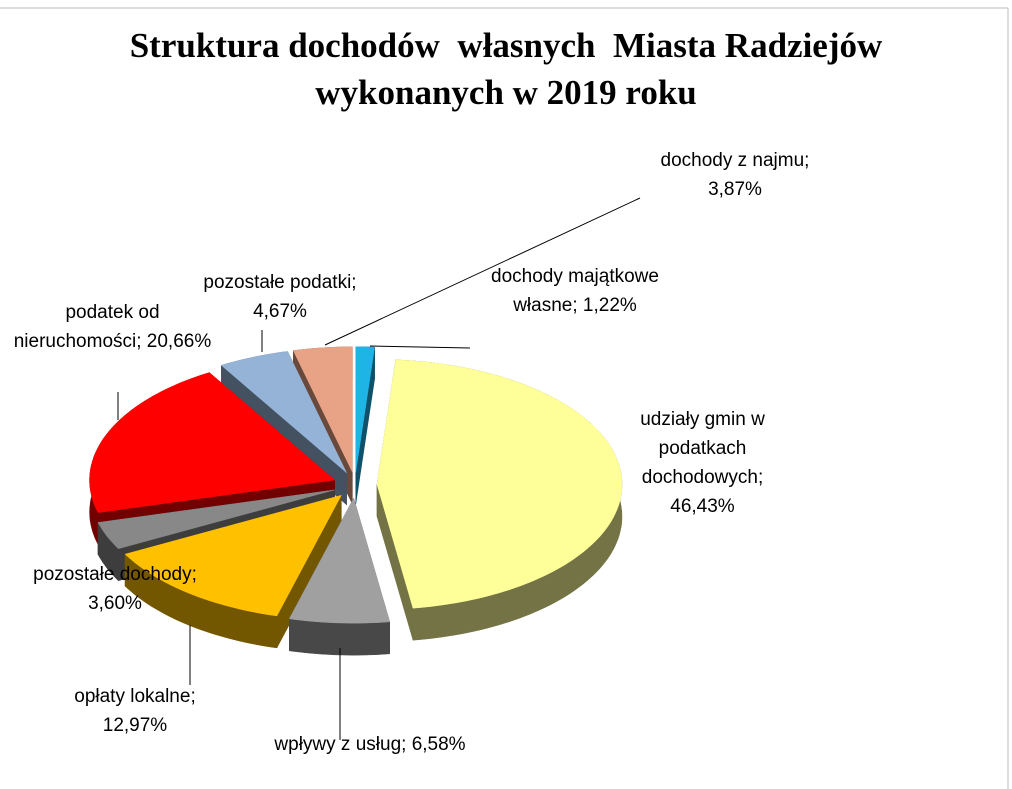 This screenshot has width=1012, height=789. I want to click on value-label: 12,97%, so click(135, 725).